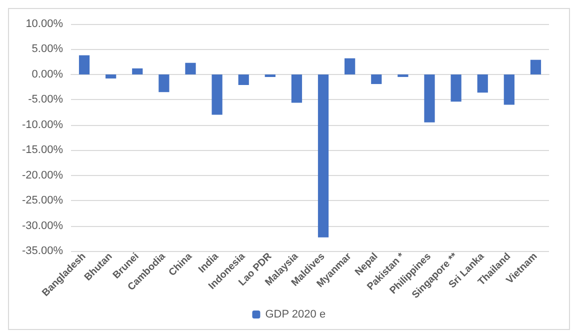  Describe the element at coordinates (43, 150) in the screenshot. I see `y-tick-label: -15.00%` at that location.